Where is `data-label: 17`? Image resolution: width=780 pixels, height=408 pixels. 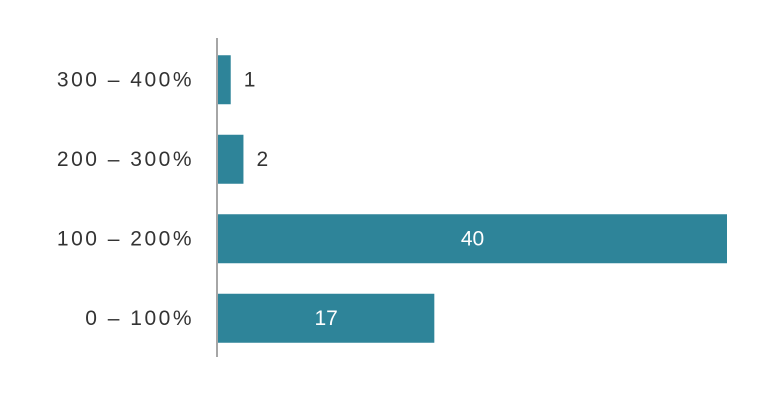 data-label: 17 is located at coordinates (325, 318).